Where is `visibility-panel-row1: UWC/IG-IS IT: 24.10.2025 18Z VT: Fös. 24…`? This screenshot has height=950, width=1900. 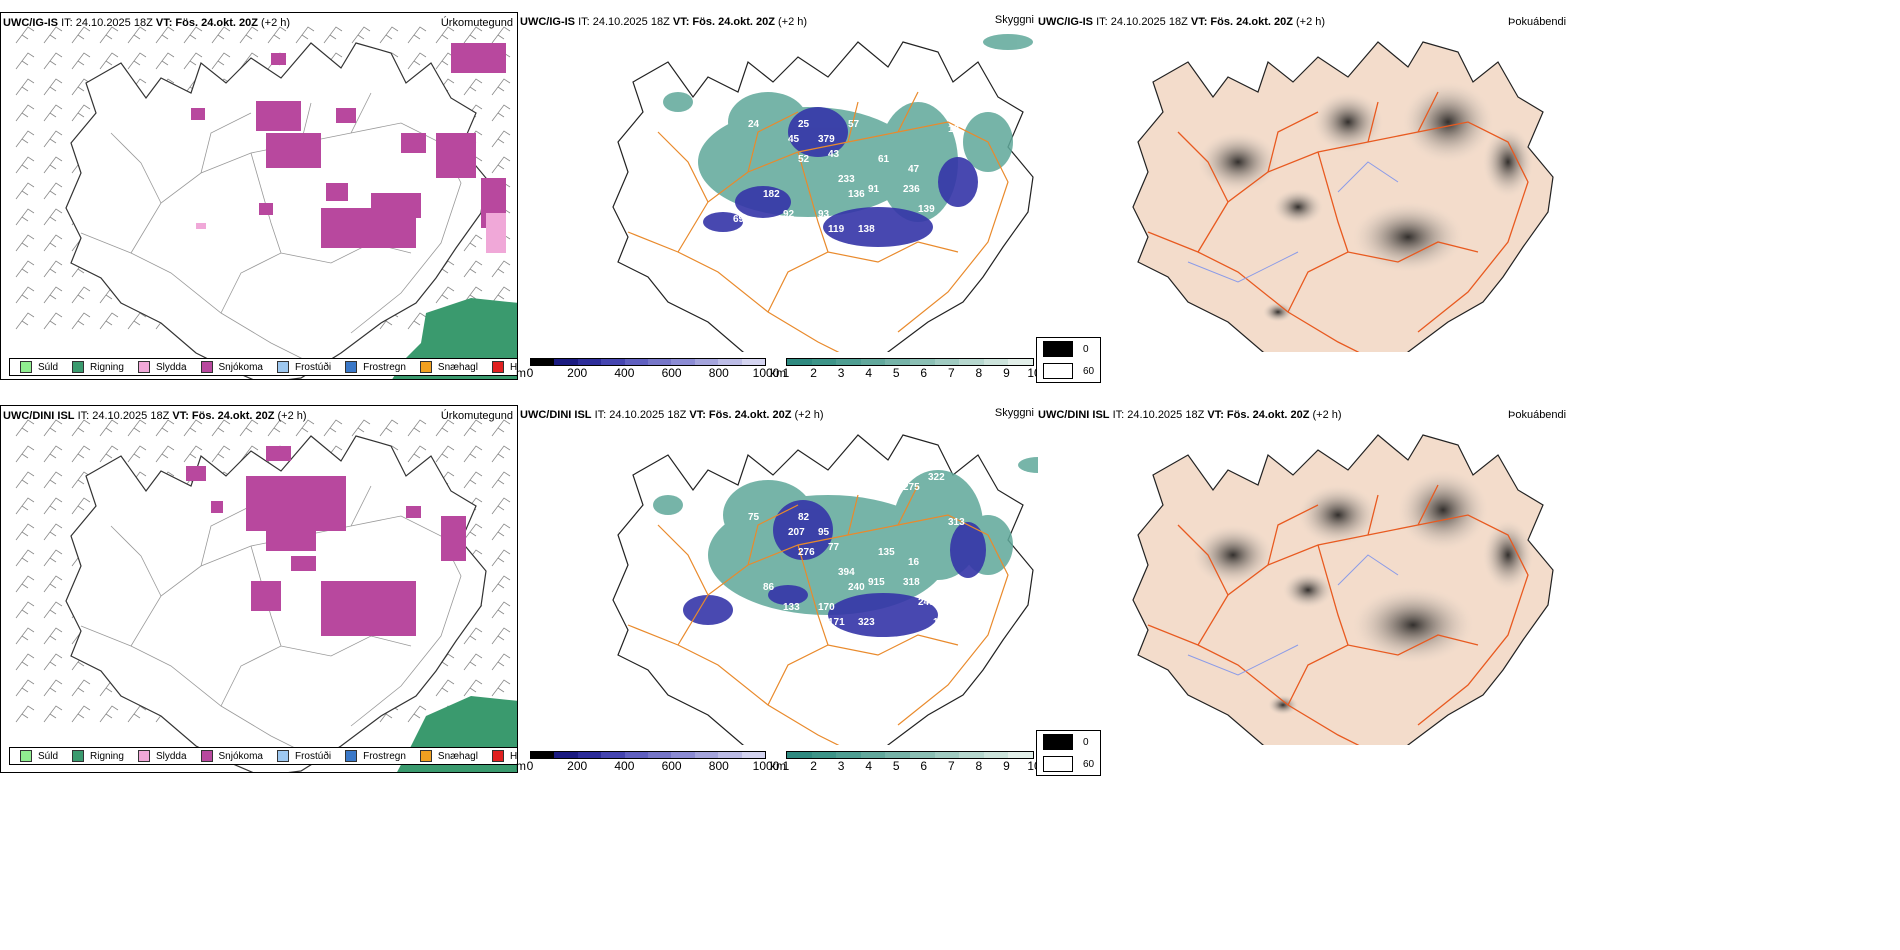 visibility-panel-row1: UWC/IG-IS IT: 24.10.2025 18Z VT: Fös. 24… is located at coordinates (778, 196).